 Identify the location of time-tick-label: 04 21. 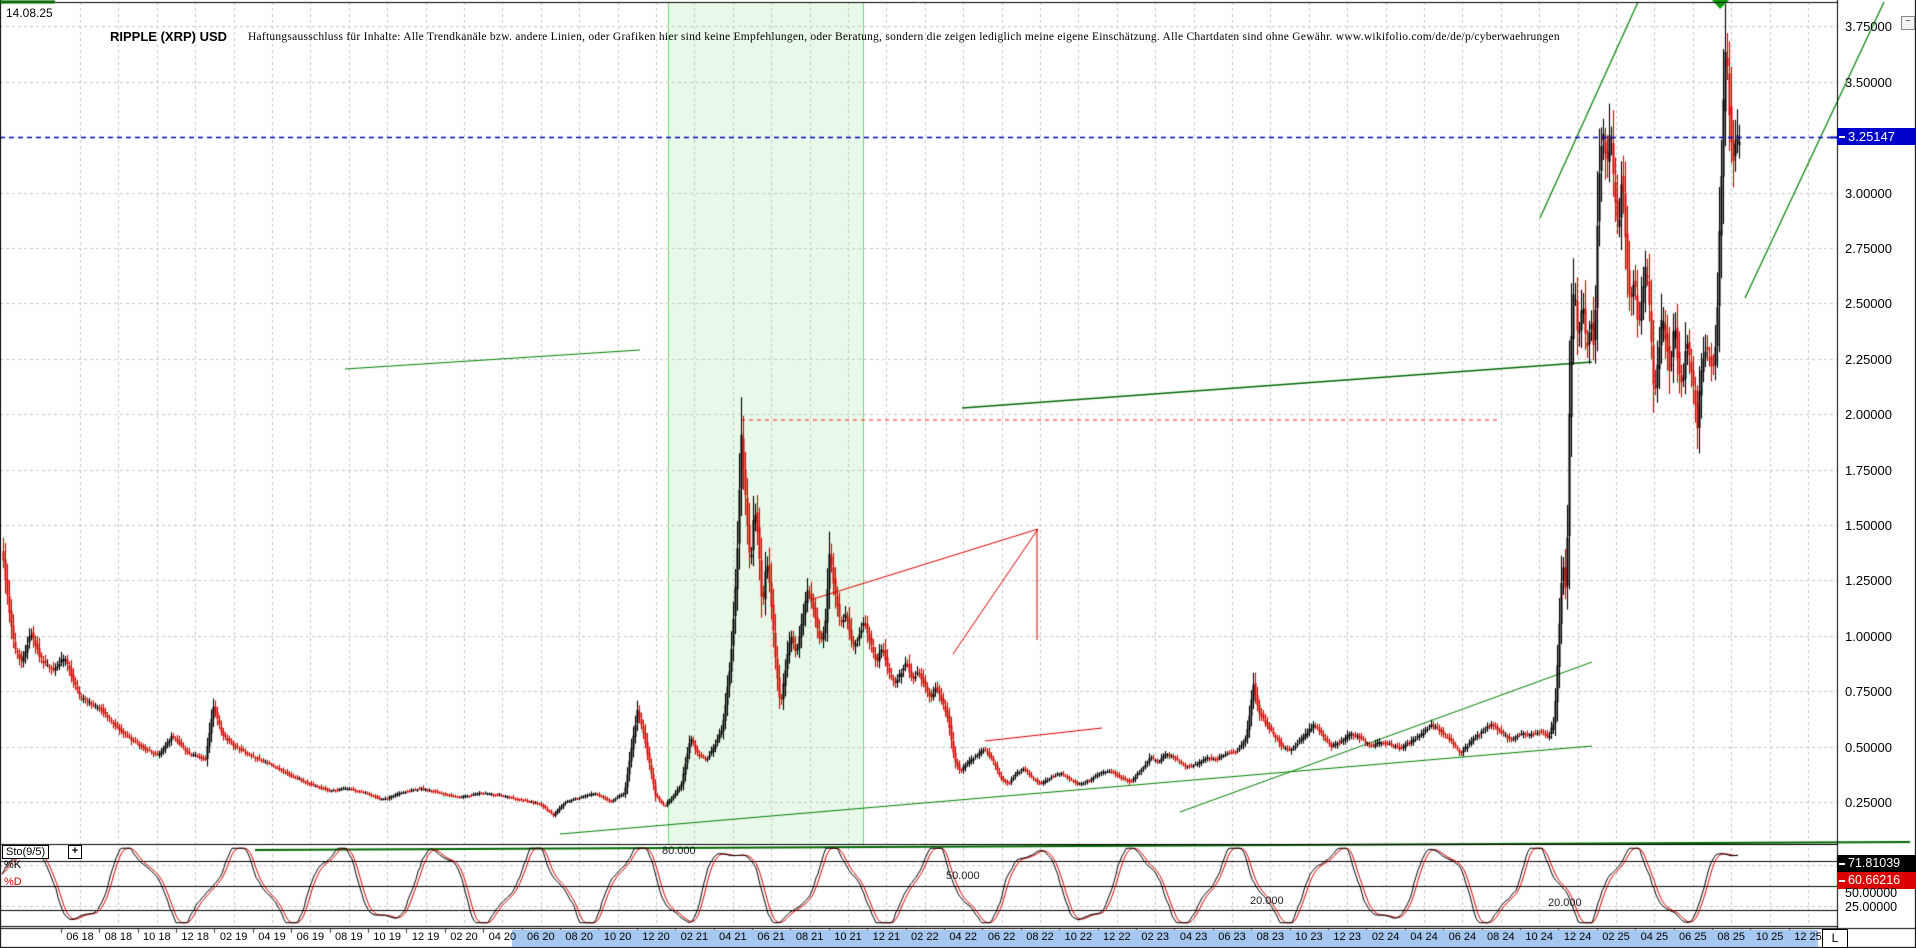
(733, 937).